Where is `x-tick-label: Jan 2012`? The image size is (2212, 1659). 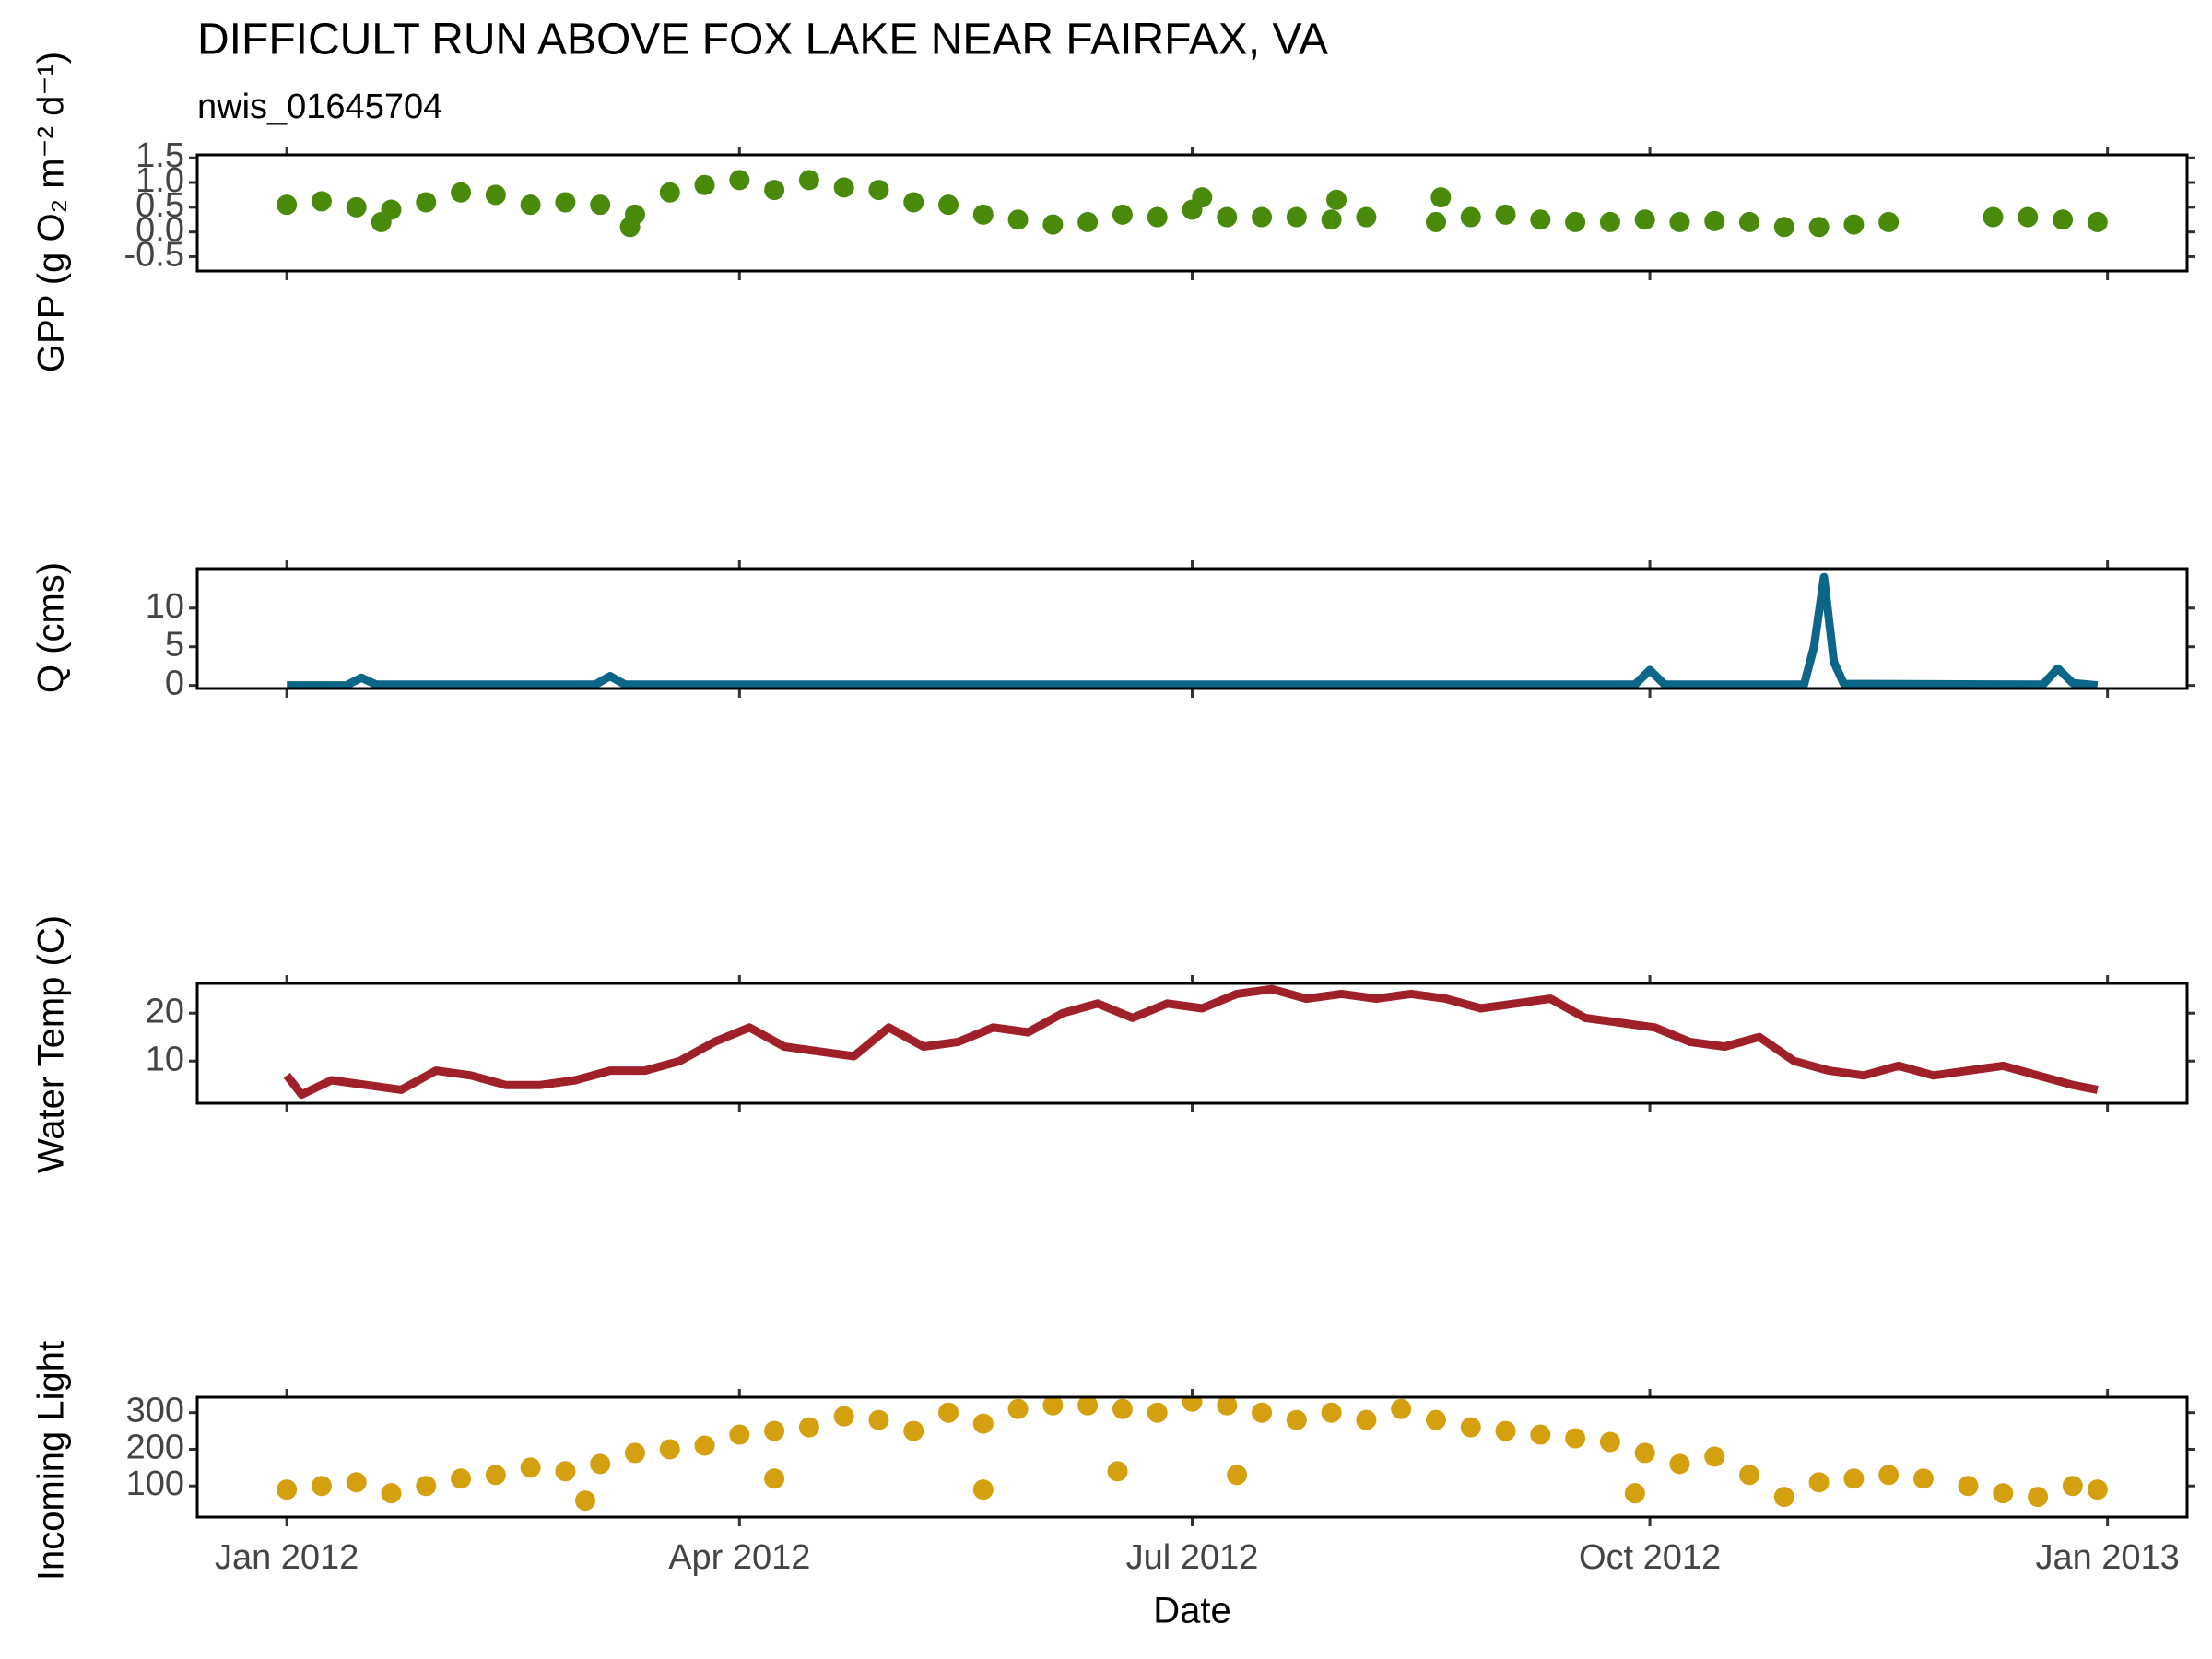
x-tick-label: Jan 2012 is located at coordinates (287, 1557).